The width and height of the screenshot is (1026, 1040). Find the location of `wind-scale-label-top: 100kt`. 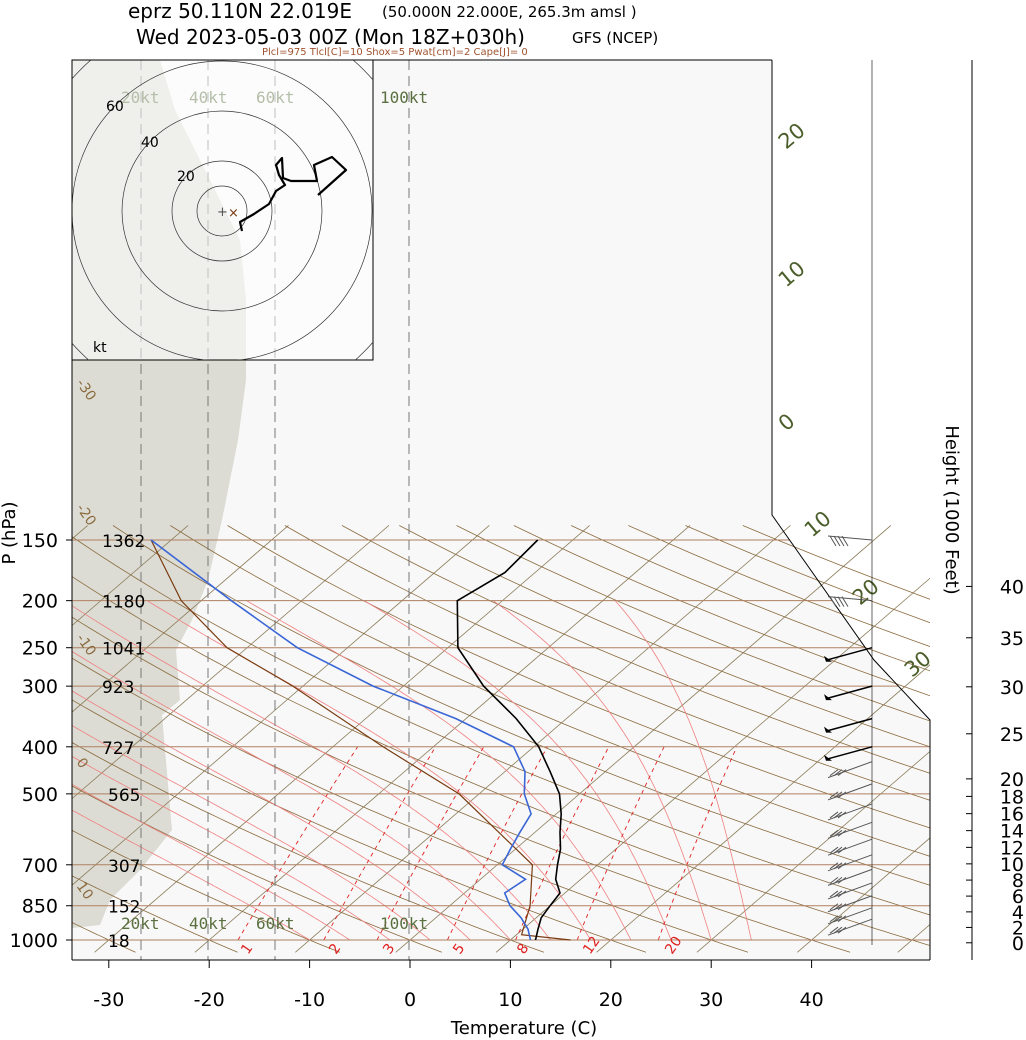

wind-scale-label-top: 100kt is located at coordinates (404, 97).